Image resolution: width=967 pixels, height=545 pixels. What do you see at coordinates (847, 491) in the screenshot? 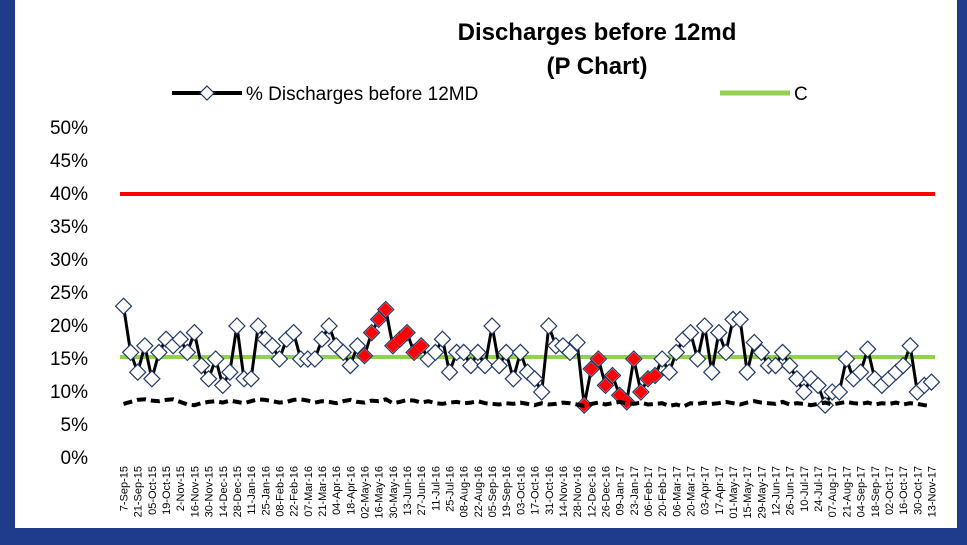
I see `x-tick-label: 21-Aug-17` at bounding box center [847, 491].